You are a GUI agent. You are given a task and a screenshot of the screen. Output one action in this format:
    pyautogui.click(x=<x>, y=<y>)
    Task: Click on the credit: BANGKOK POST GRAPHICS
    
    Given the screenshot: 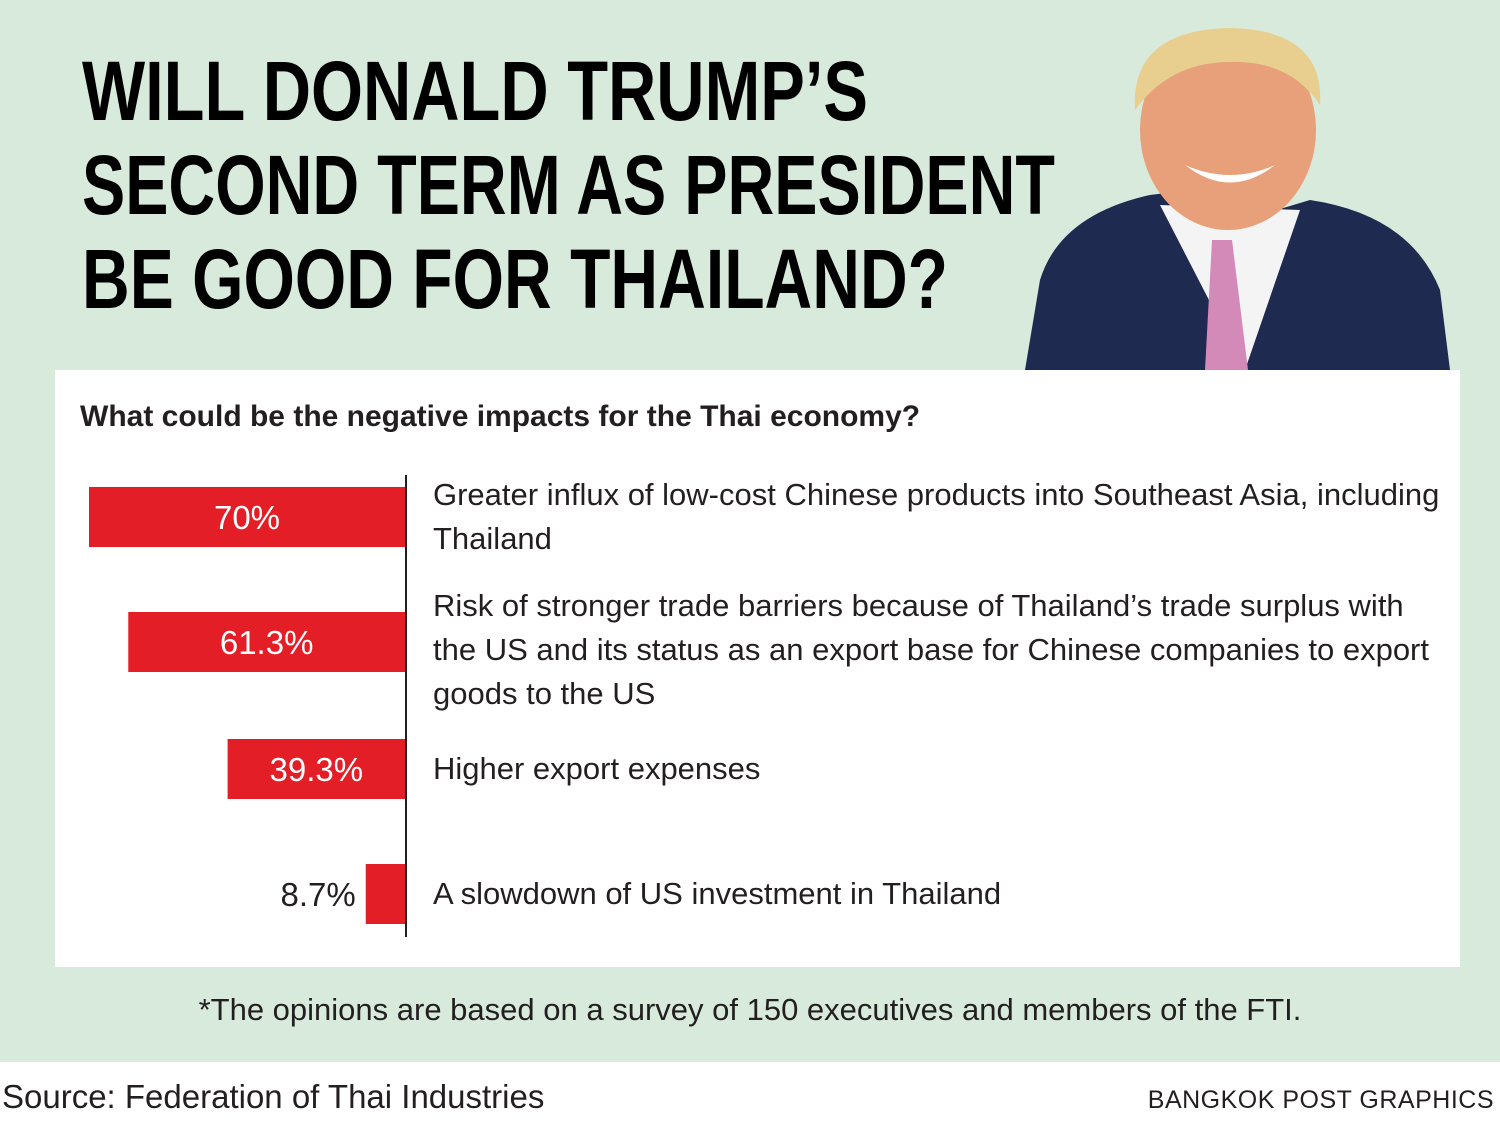 What is the action you would take?
    pyautogui.click(x=1320, y=1100)
    